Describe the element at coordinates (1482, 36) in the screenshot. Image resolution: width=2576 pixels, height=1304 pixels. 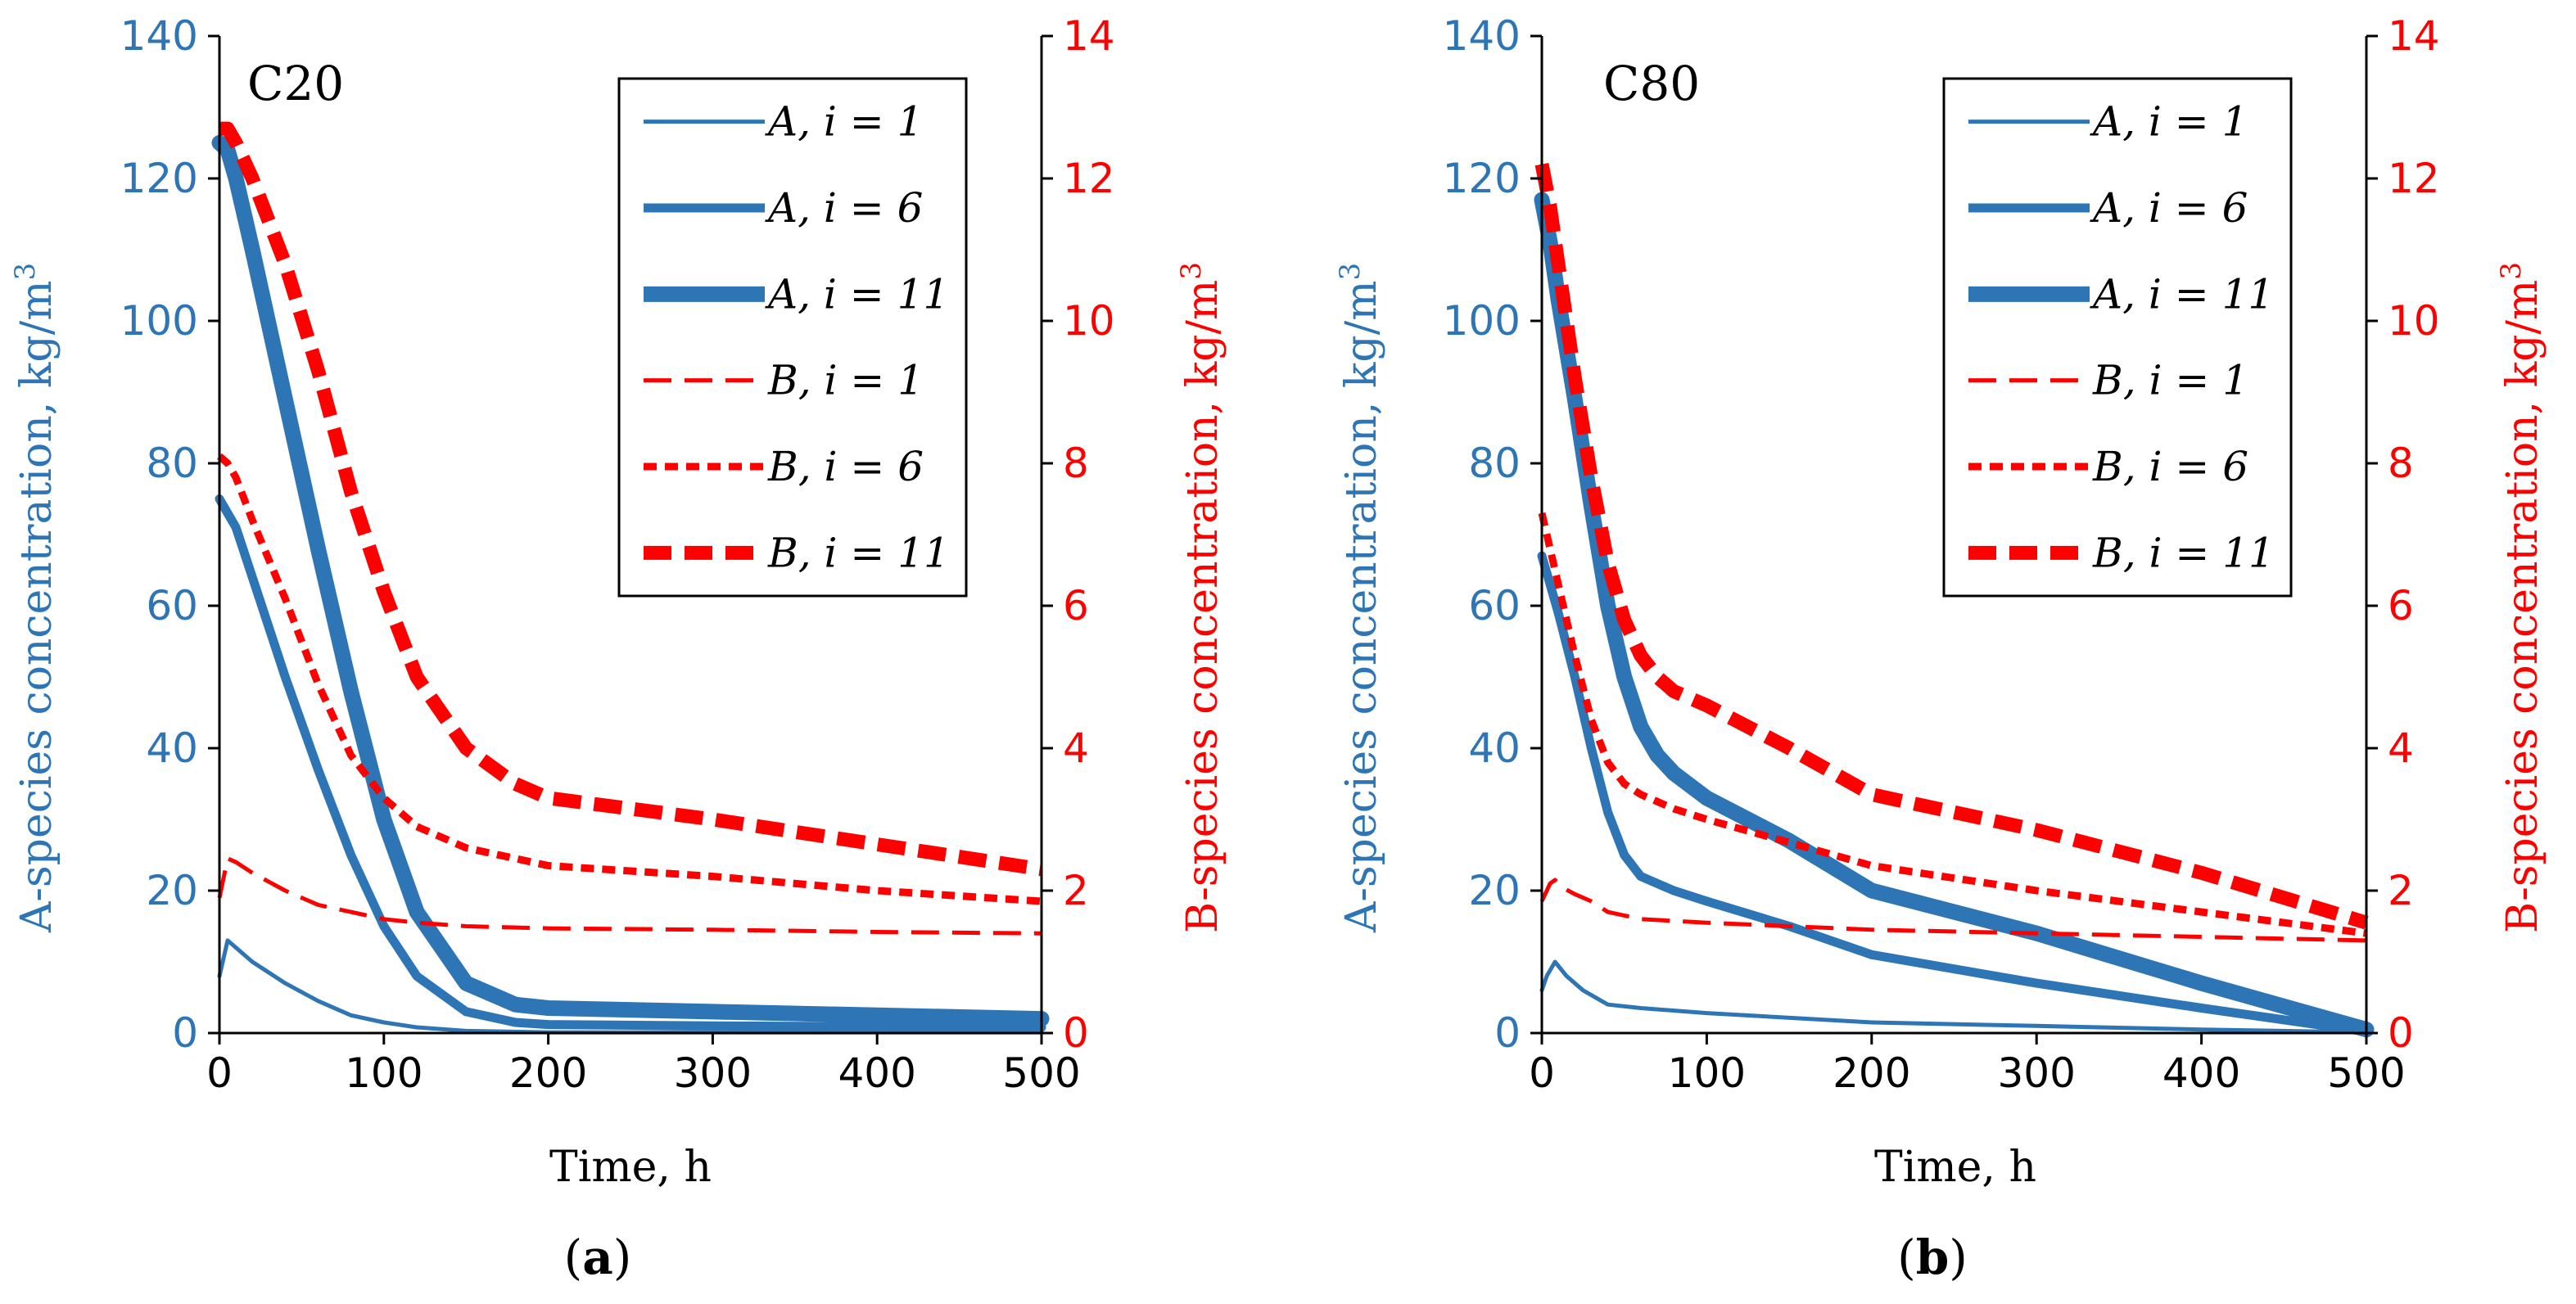
I see `panel-b-y-left-tick-label: 140` at that location.